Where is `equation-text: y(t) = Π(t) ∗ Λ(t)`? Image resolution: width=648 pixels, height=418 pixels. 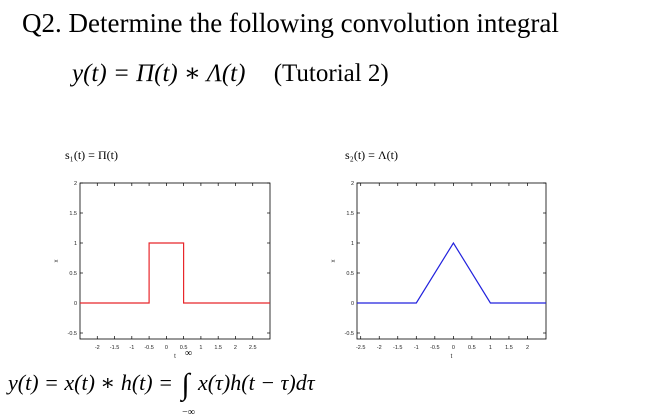
equation-text: y(t) = Π(t) ∗ Λ(t) is located at coordinates (159, 73).